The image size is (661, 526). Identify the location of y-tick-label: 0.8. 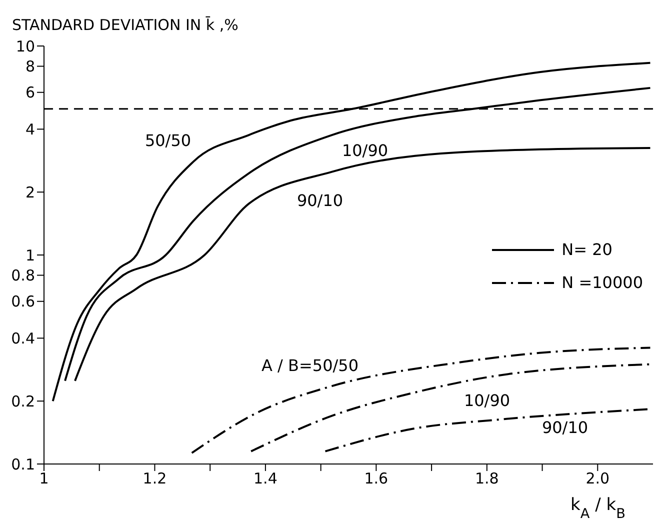
(23, 275).